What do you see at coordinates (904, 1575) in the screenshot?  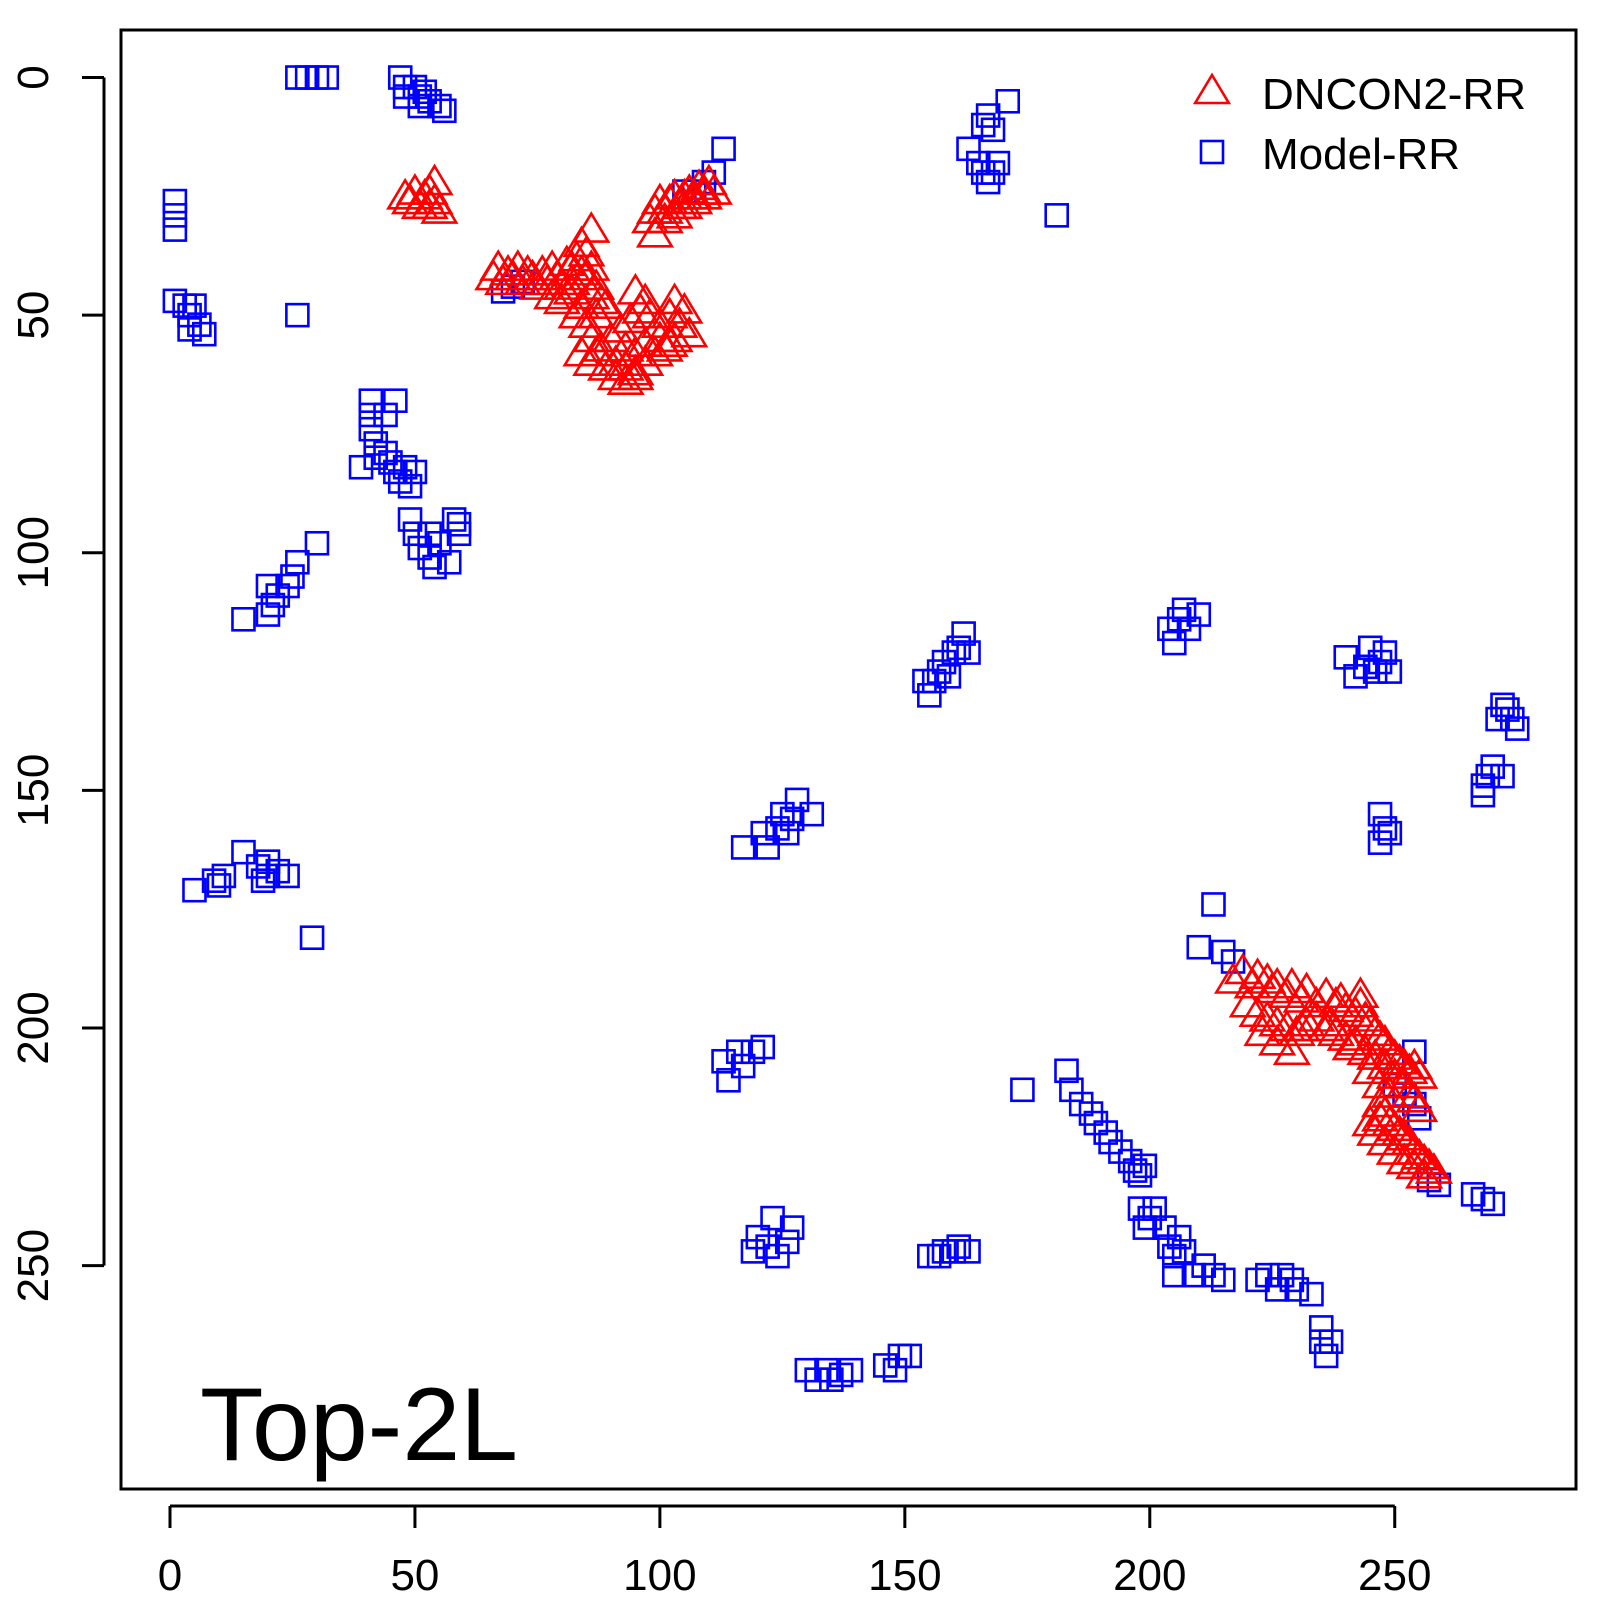 I see `x-tick-label: 150` at bounding box center [904, 1575].